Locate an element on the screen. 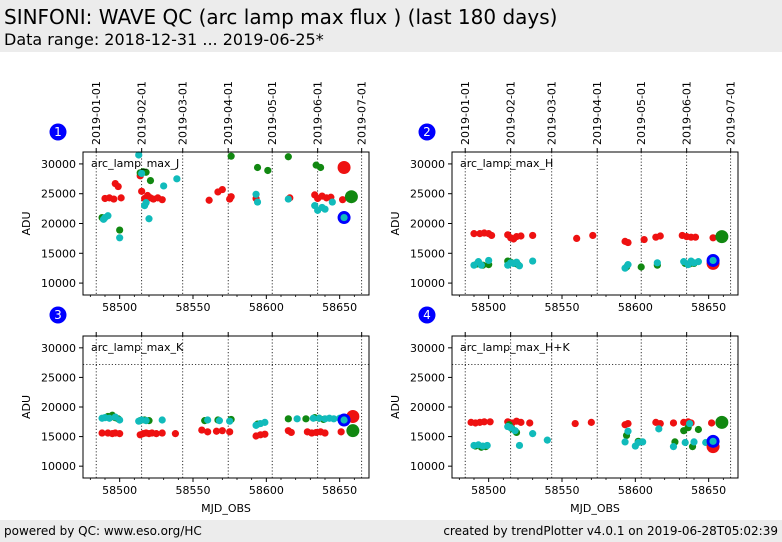 The height and width of the screenshot is (542, 782). data-range-subtitle: Data range: 2018-12-31 ... 2019-06-25* is located at coordinates (164, 39).